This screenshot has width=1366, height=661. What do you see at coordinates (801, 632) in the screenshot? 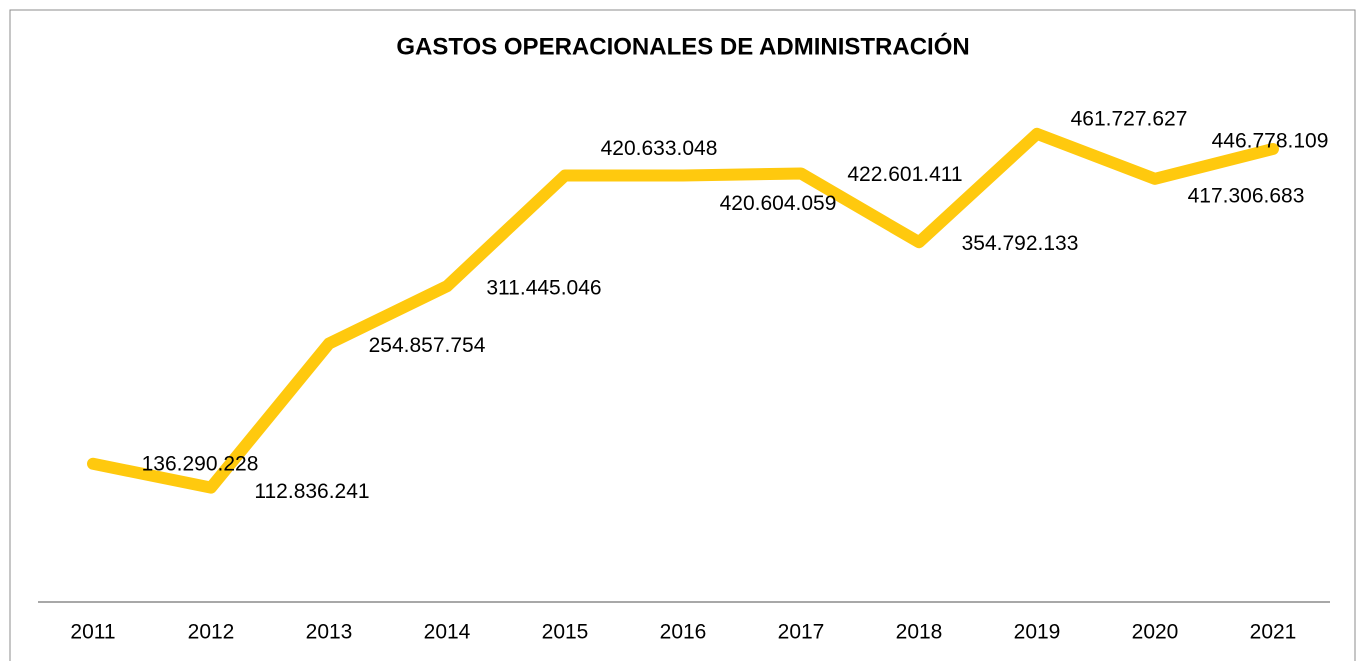
I see `x-tick-label: 2017` at bounding box center [801, 632].